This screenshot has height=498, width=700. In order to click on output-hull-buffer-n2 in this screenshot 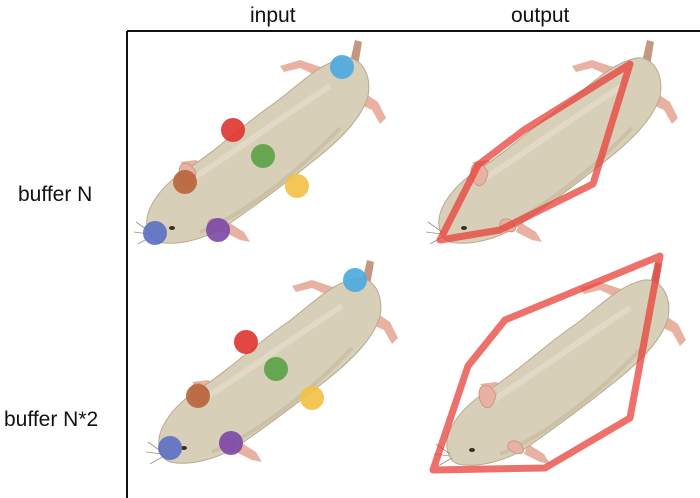, I will do `click(546, 363)`.